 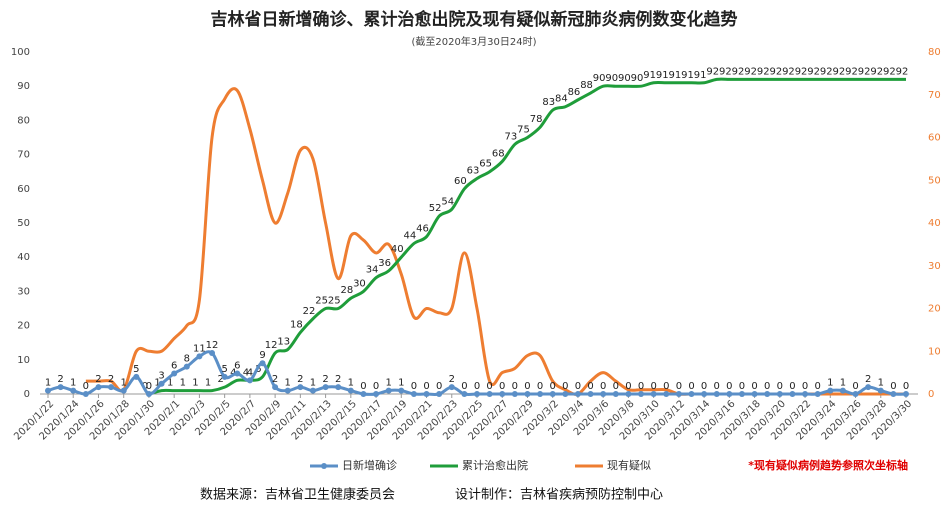 I want to click on data-label: 60, so click(x=460, y=181).